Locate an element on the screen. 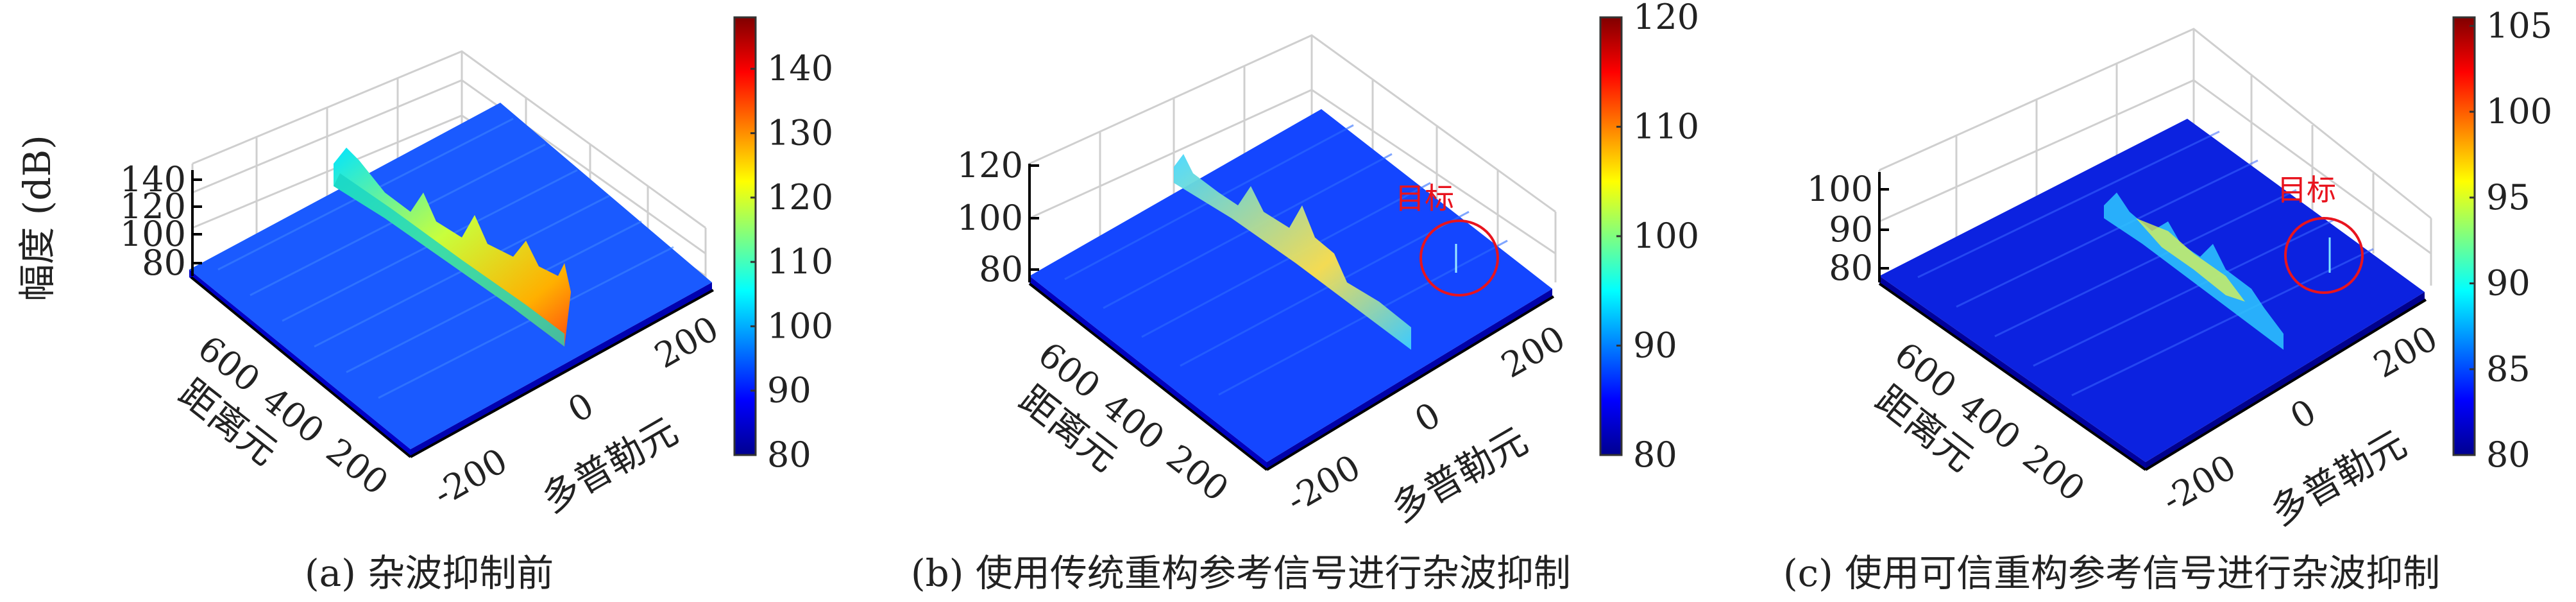  surface-noise is located at coordinates (2145, 263).